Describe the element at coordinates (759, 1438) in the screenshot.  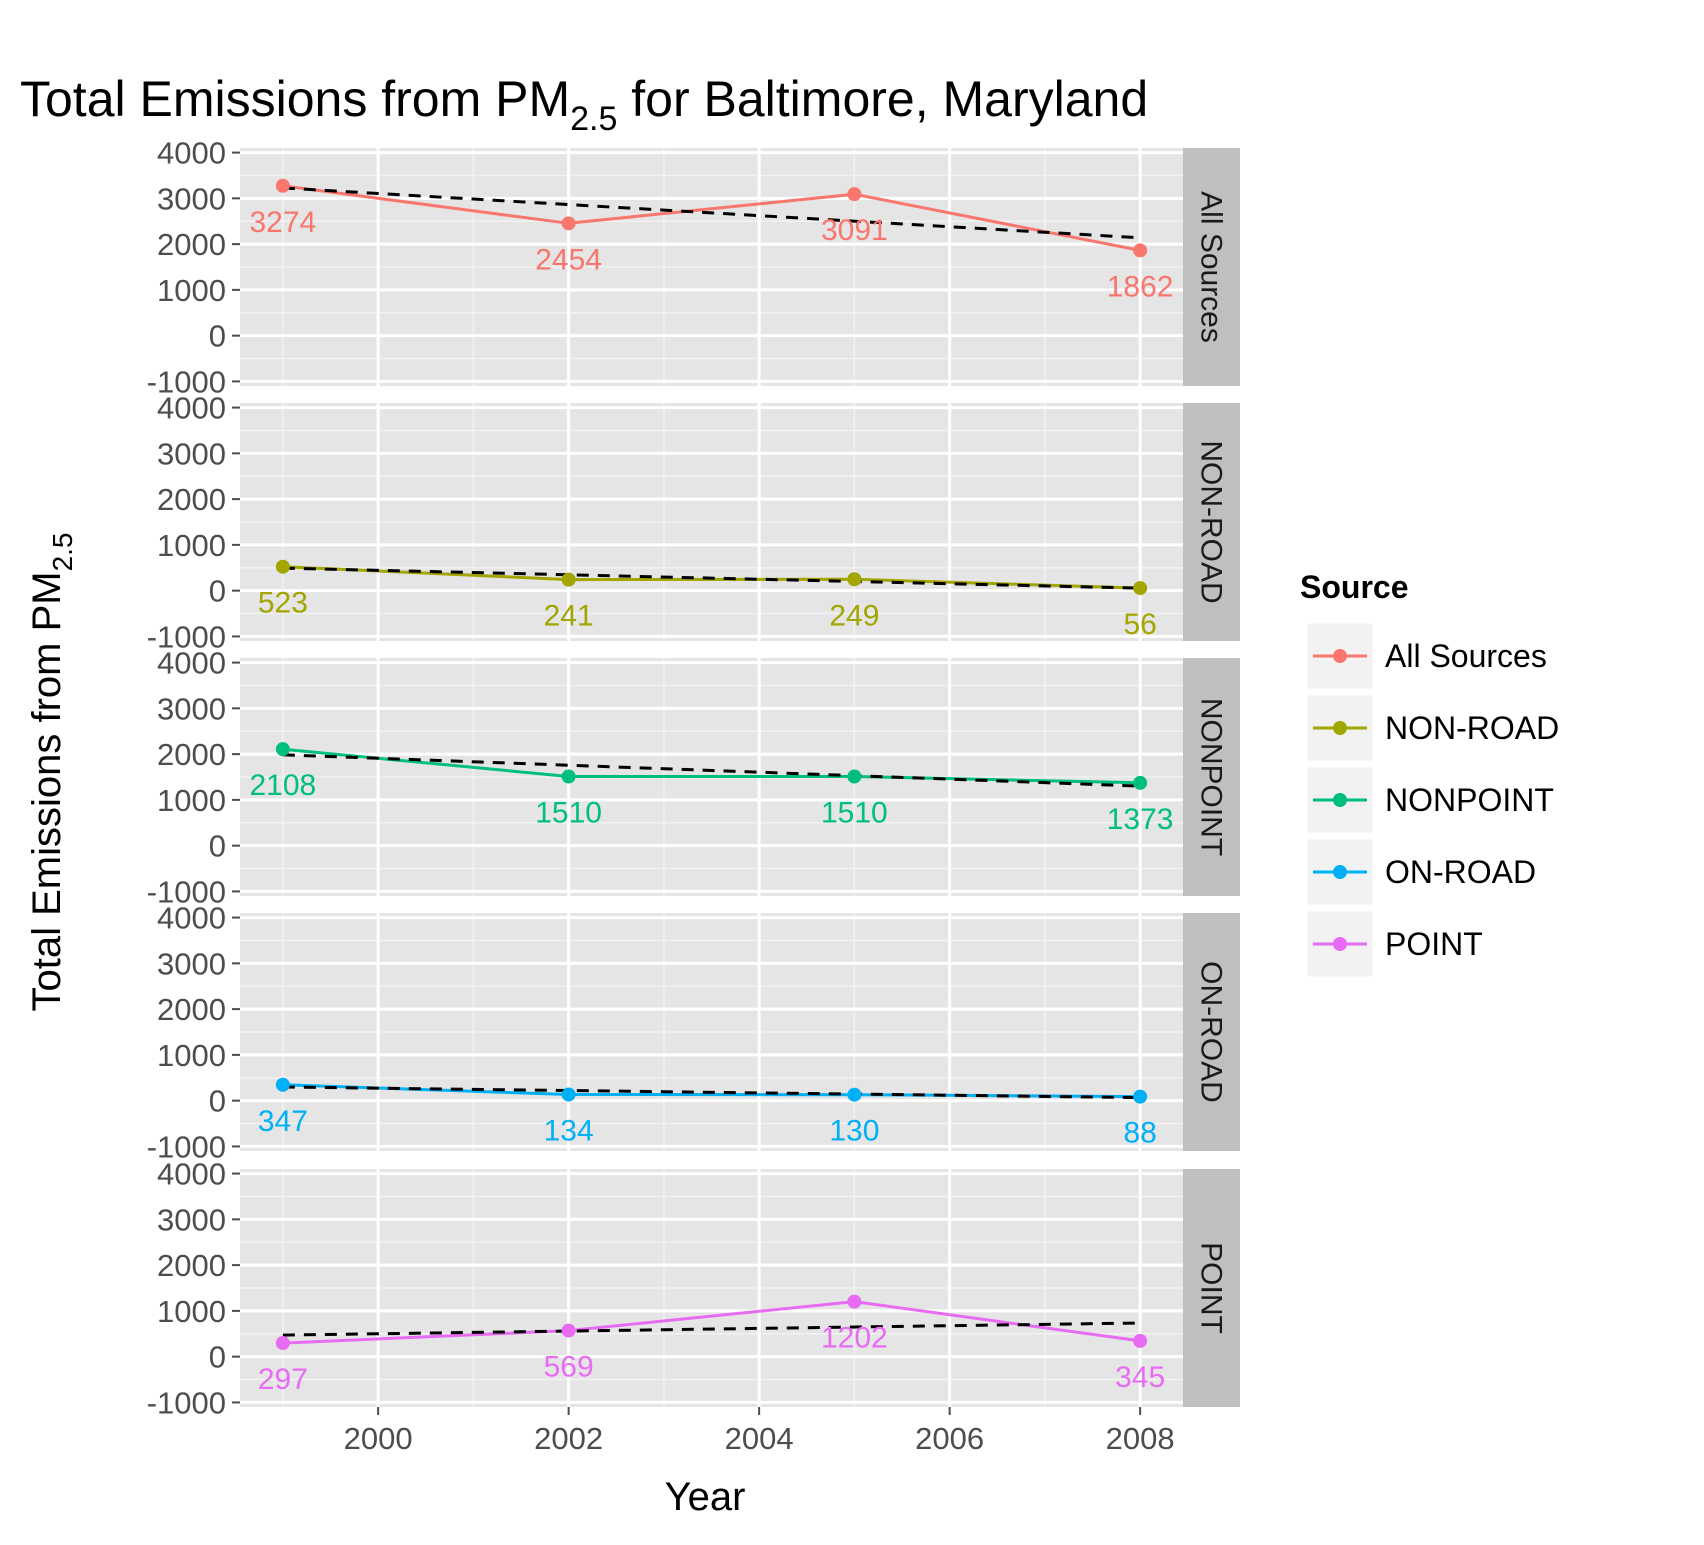
I see `x-tick-label: 2004` at that location.